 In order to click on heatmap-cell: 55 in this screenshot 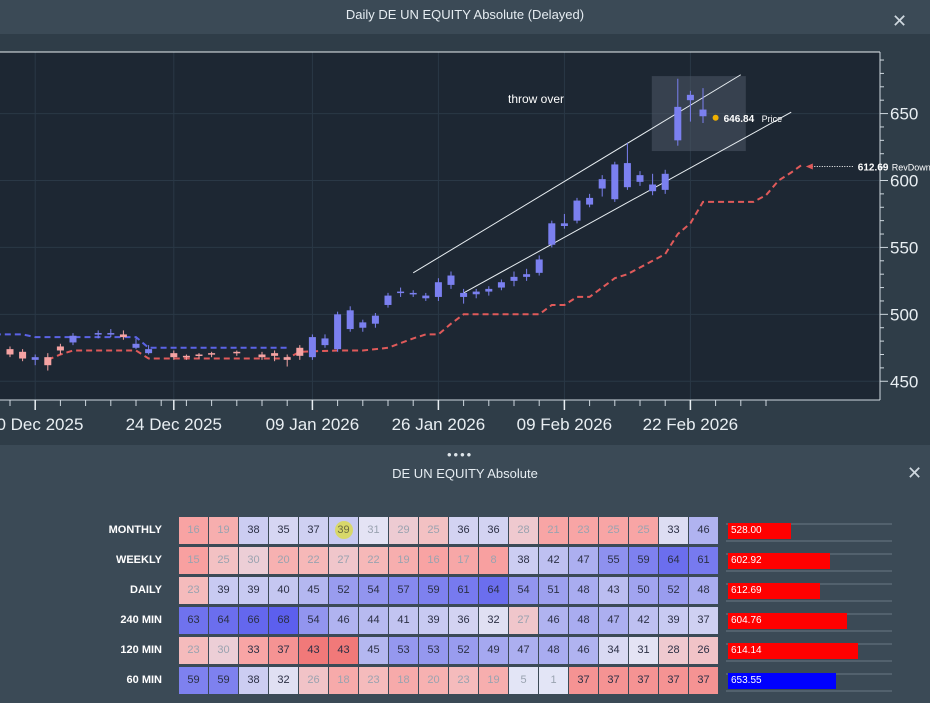, I will do `click(613, 560)`.